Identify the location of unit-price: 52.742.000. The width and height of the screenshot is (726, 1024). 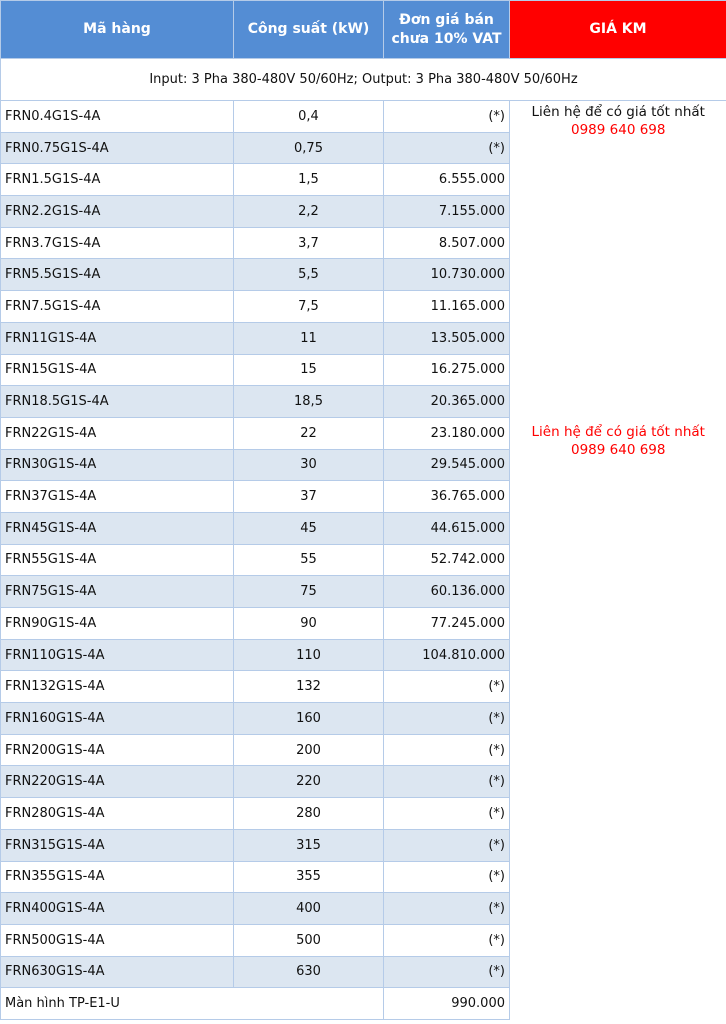
(446, 560).